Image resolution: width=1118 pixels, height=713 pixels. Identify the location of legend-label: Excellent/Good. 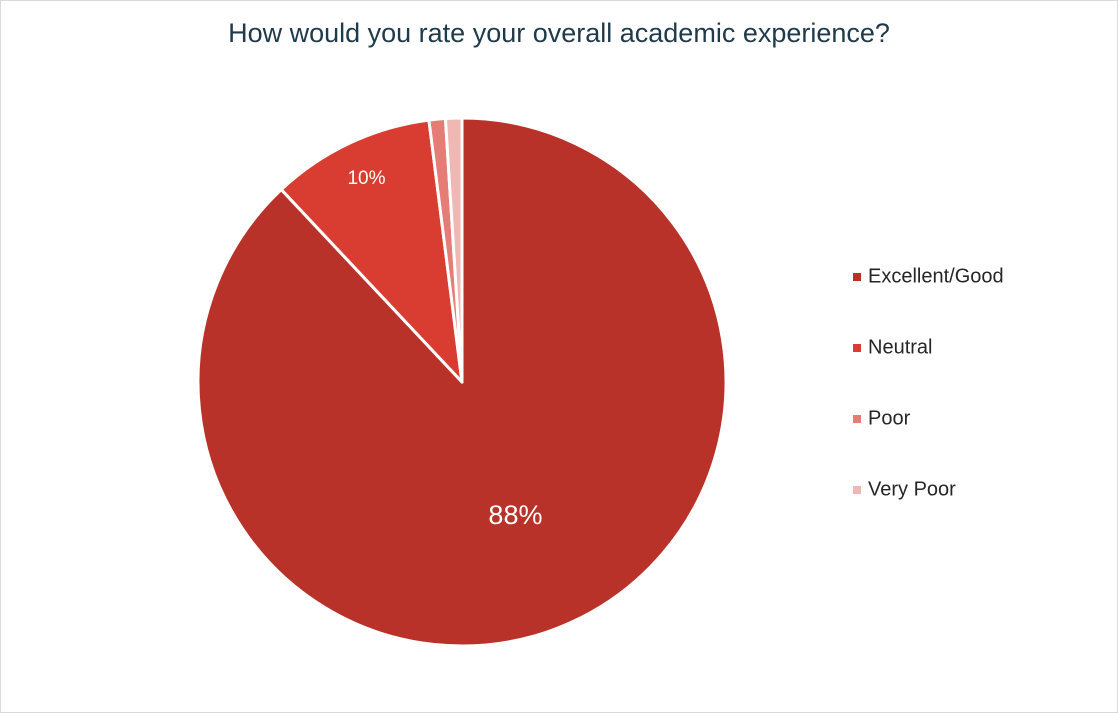
(936, 276).